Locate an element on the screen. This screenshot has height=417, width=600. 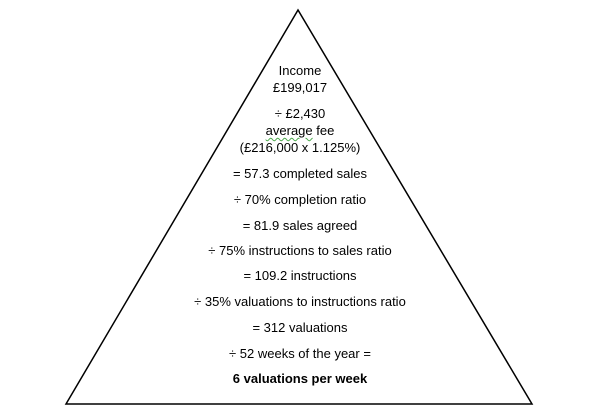
valuations-count: = 312 valuations is located at coordinates (300, 327).